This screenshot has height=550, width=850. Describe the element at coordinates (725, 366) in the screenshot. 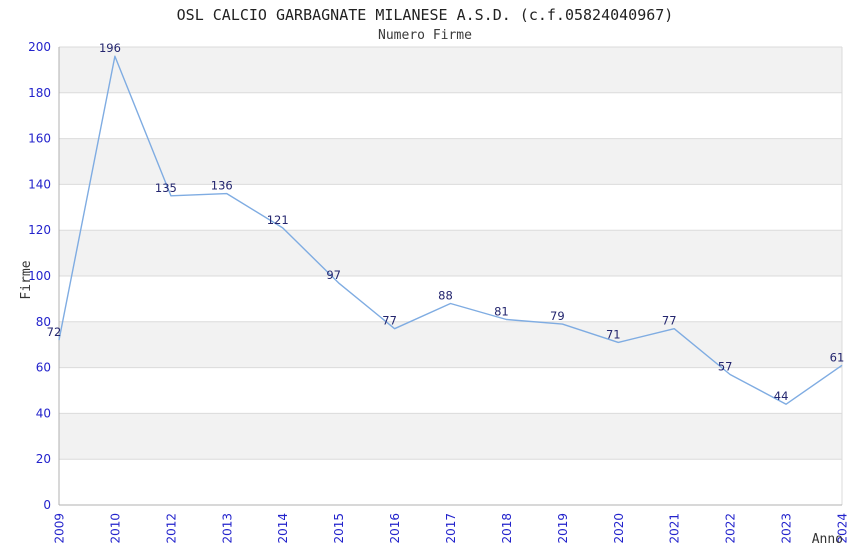

I see `data-point-label: 57` at that location.